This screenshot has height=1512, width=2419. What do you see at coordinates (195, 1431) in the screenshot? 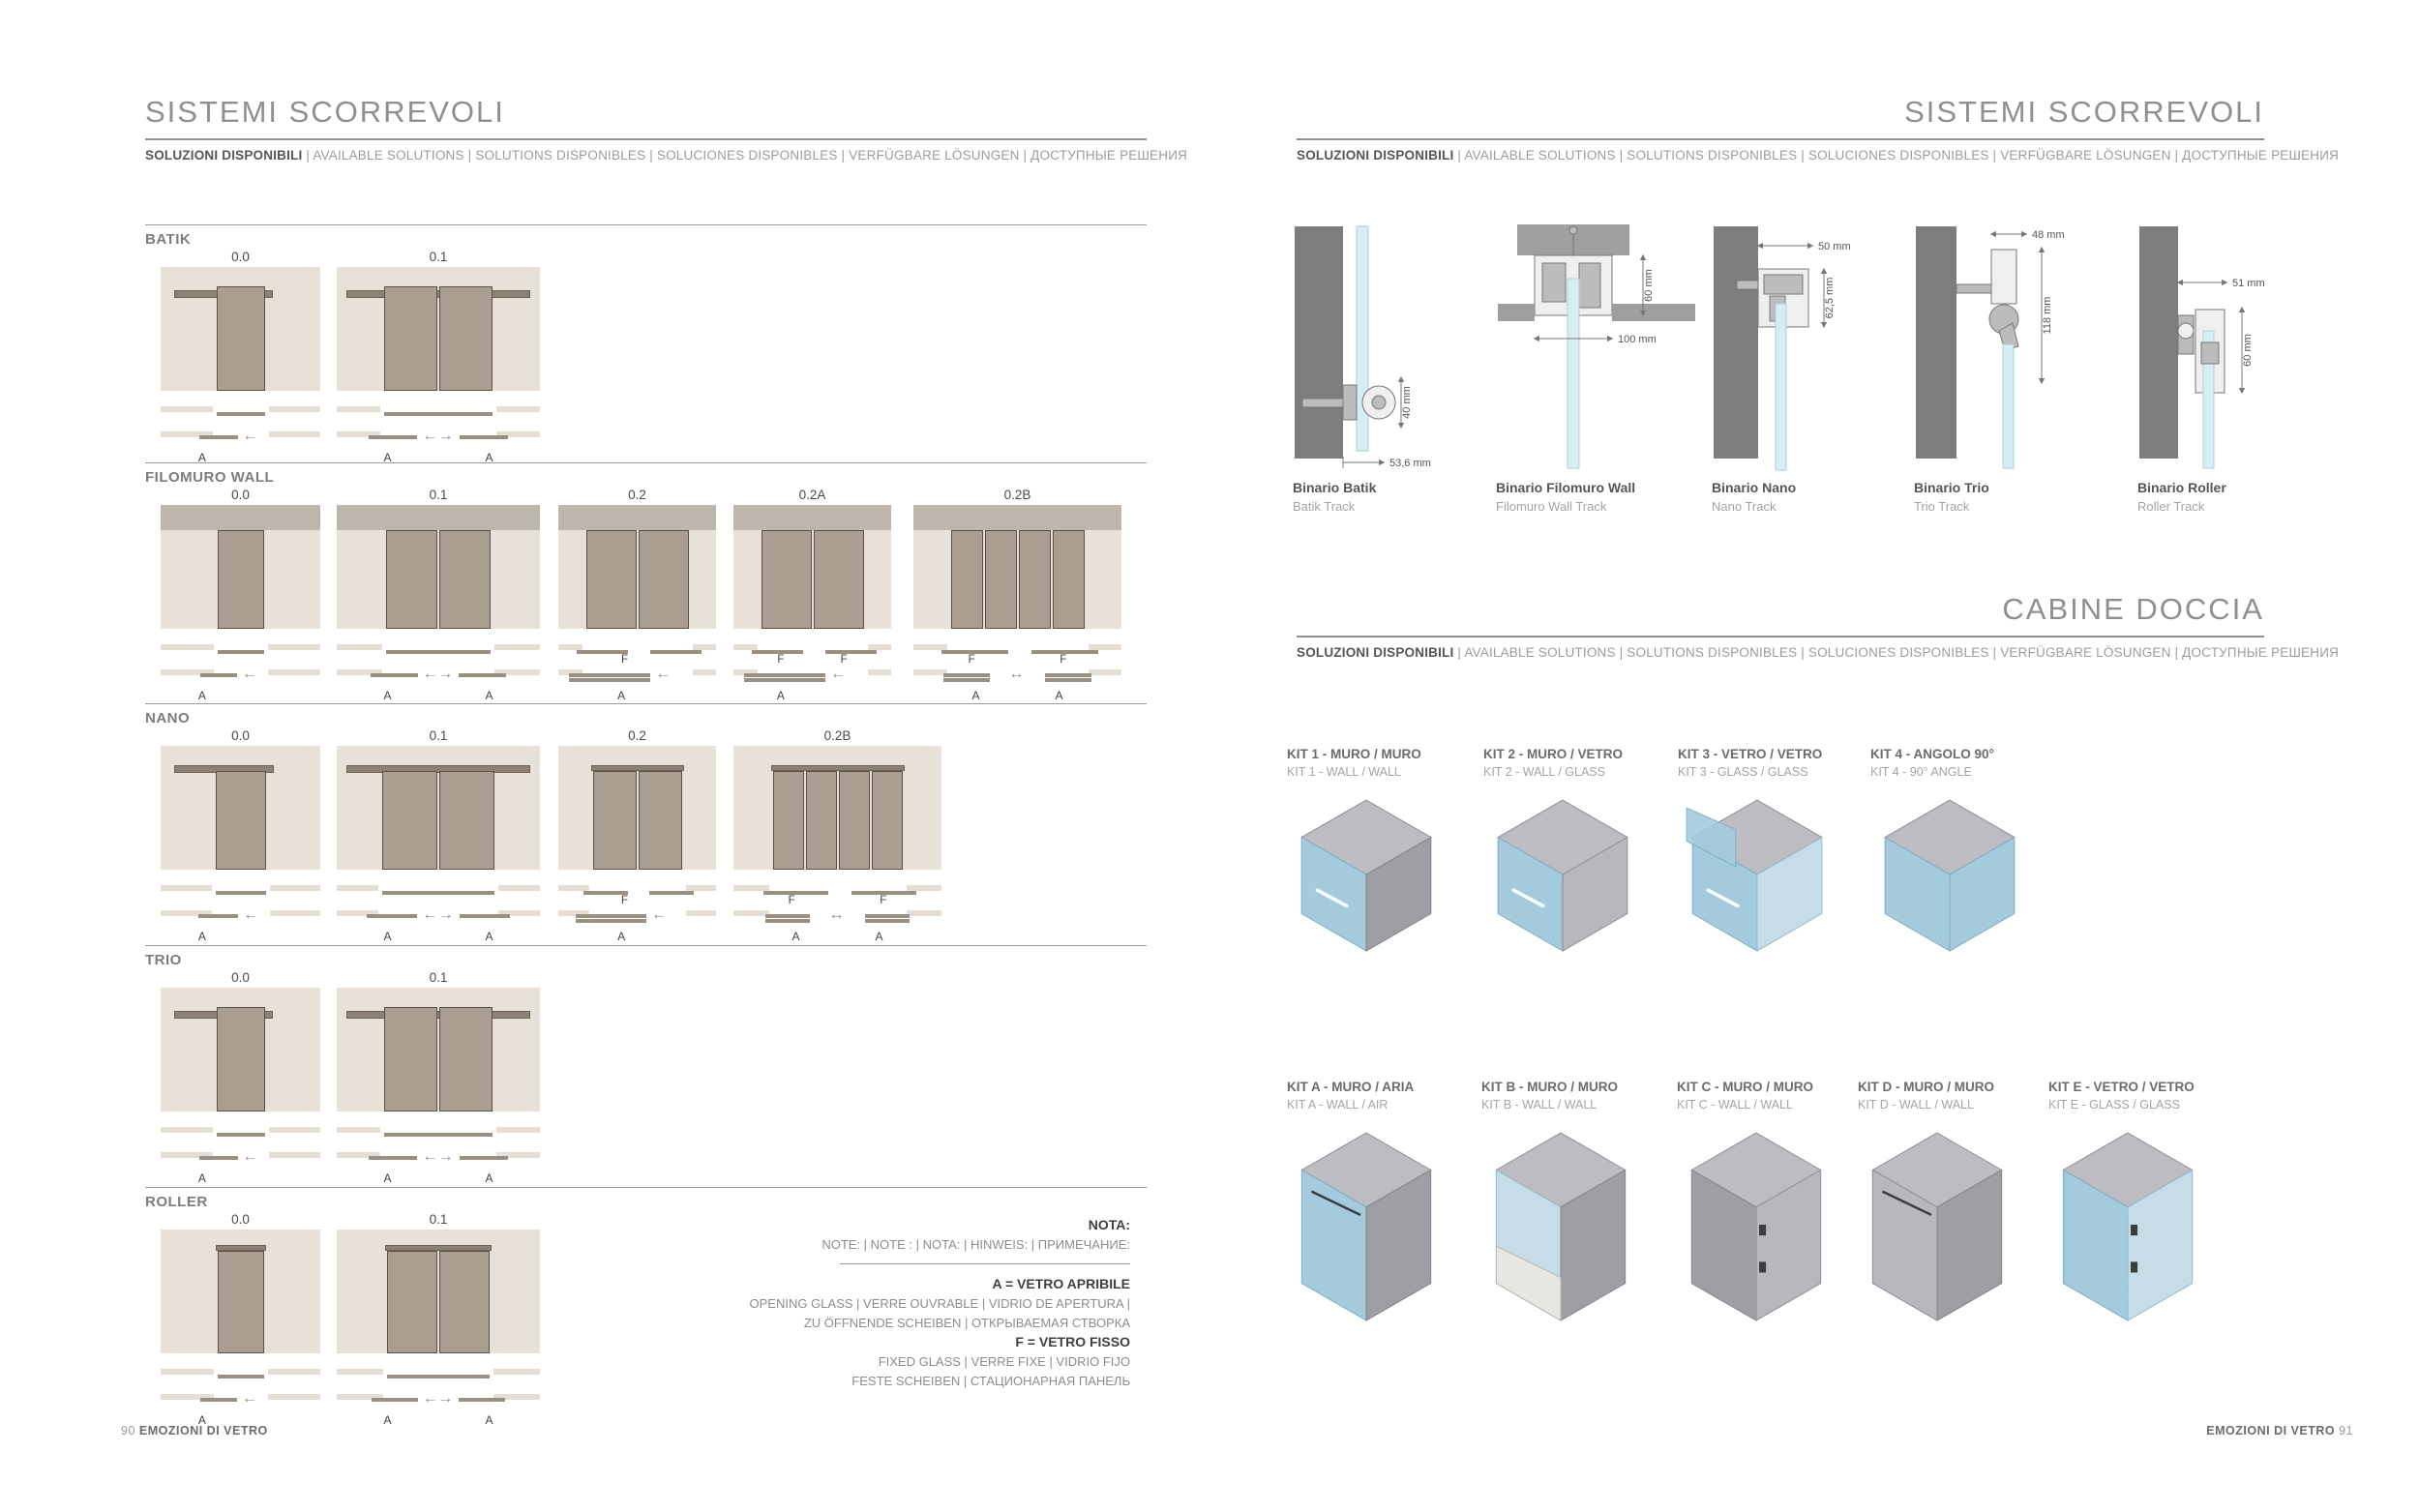
I see `left-page-footer: 90 EMOZIONI DI VETRO` at bounding box center [195, 1431].